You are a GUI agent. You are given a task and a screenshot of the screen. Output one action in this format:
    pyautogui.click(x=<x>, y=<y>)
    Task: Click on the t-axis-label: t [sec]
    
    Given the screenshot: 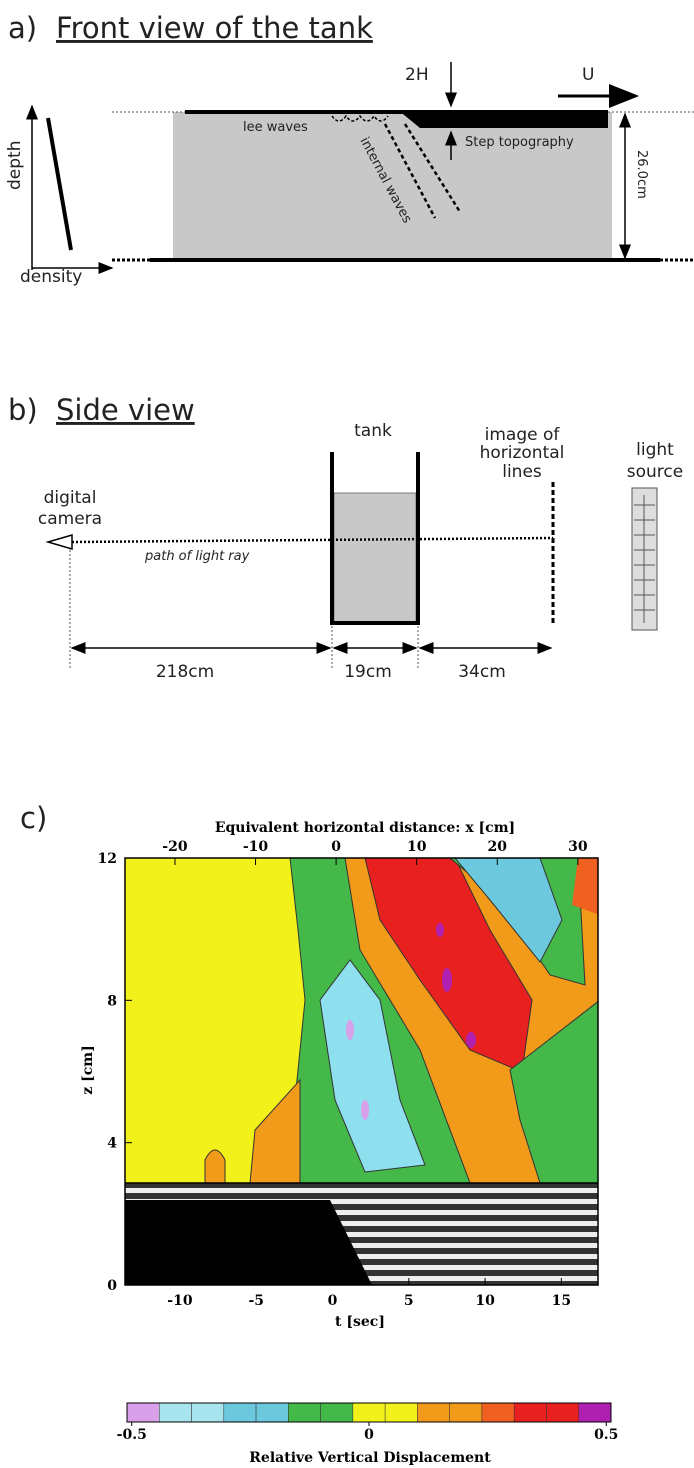 What is the action you would take?
    pyautogui.click(x=360, y=1322)
    